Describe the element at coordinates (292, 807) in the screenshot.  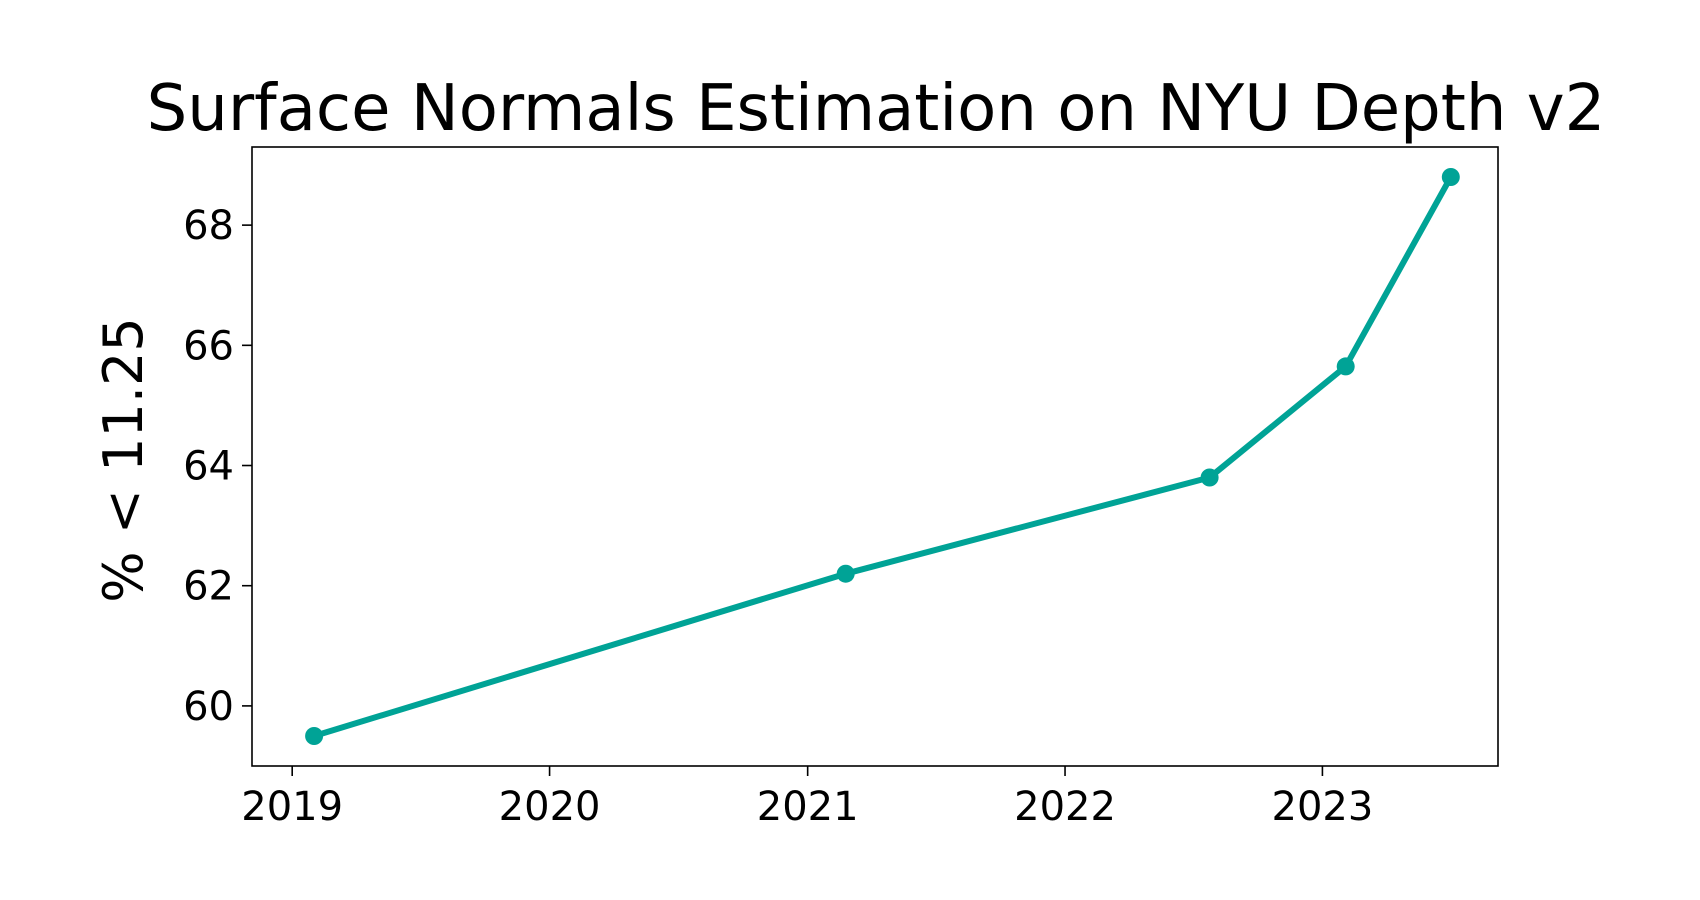
I see `x-tick-label: 2019` at that location.